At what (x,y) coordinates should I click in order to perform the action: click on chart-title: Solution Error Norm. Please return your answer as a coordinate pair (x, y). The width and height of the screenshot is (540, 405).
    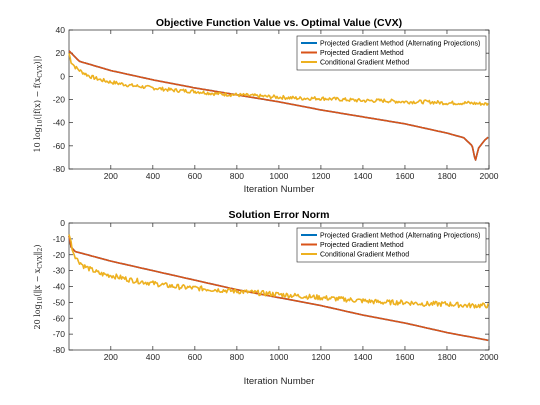
    Looking at the image, I should click on (279, 215).